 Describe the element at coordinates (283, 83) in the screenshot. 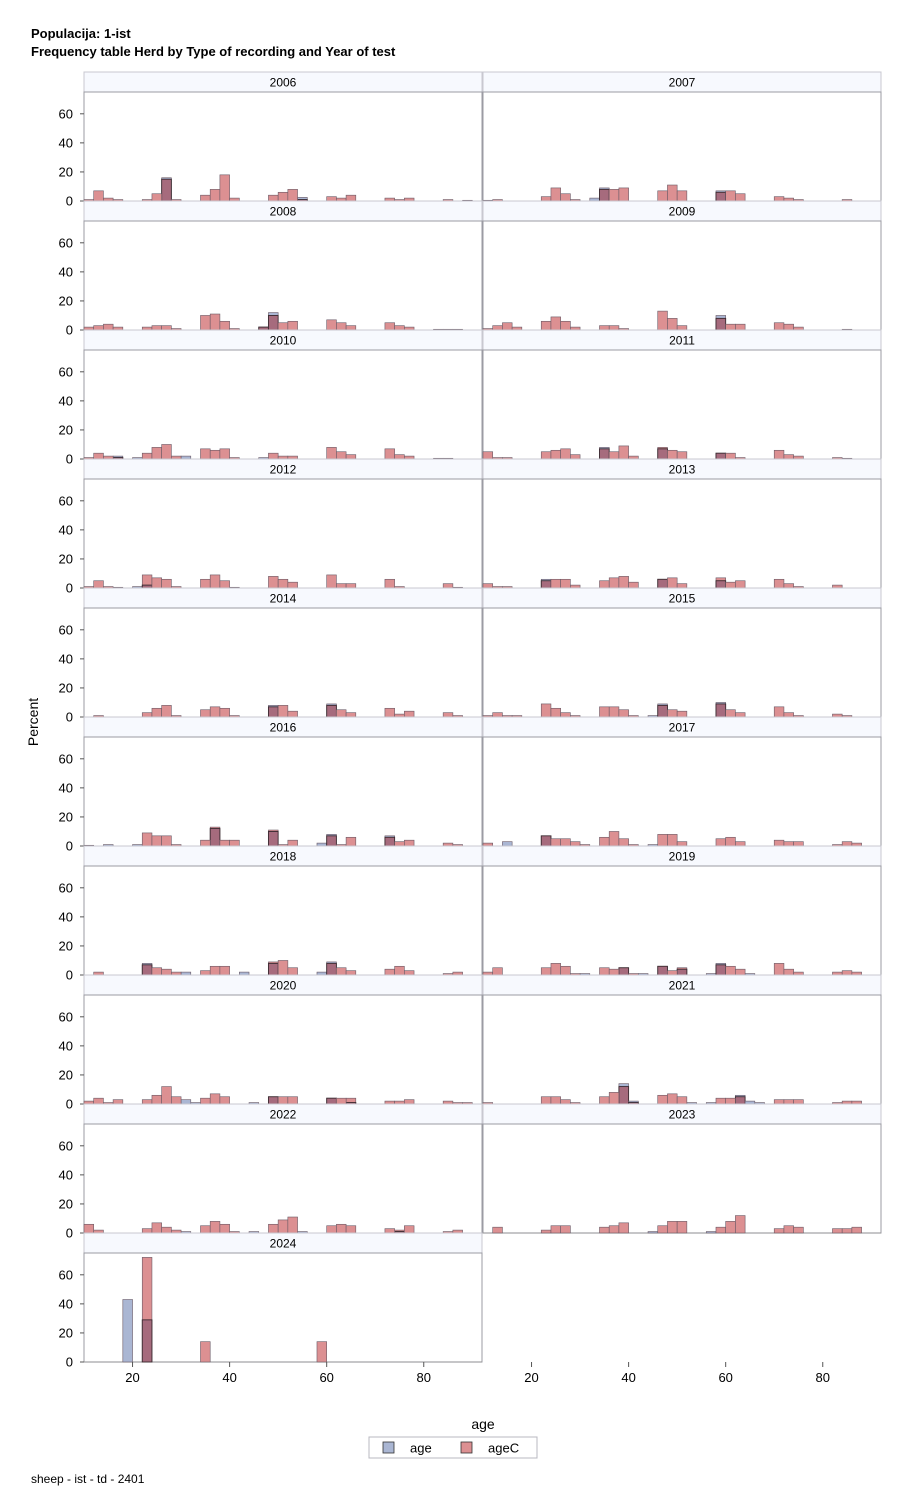

I see `panel-year-label: 2006` at that location.